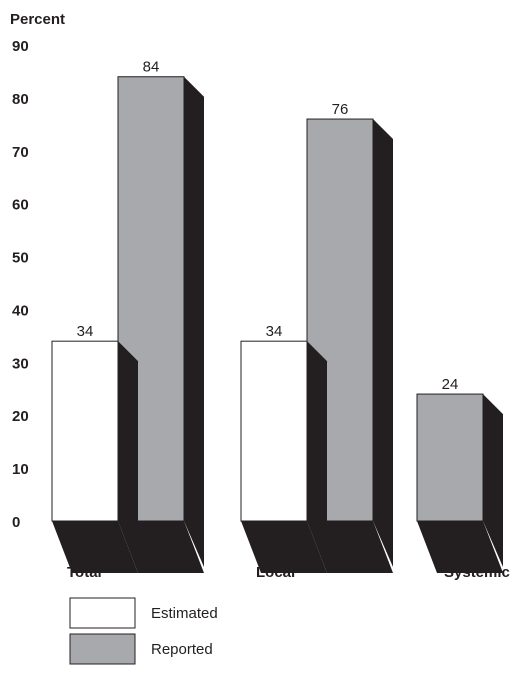 The width and height of the screenshot is (527, 684). What do you see at coordinates (477, 572) in the screenshot?
I see `category-label: Systemic` at bounding box center [477, 572].